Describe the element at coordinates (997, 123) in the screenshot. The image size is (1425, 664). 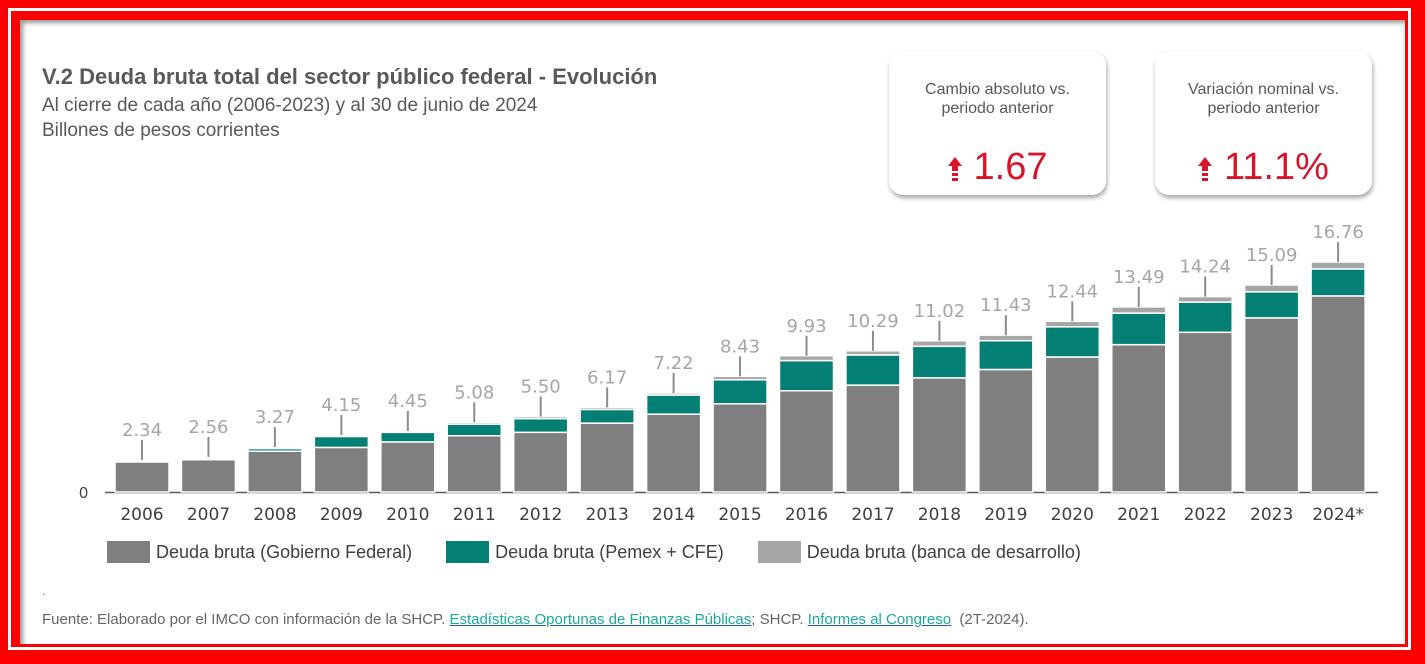
I see `kpi-card-absolute-change: Cambio absoluto vs. periodo anterior 1.67` at that location.